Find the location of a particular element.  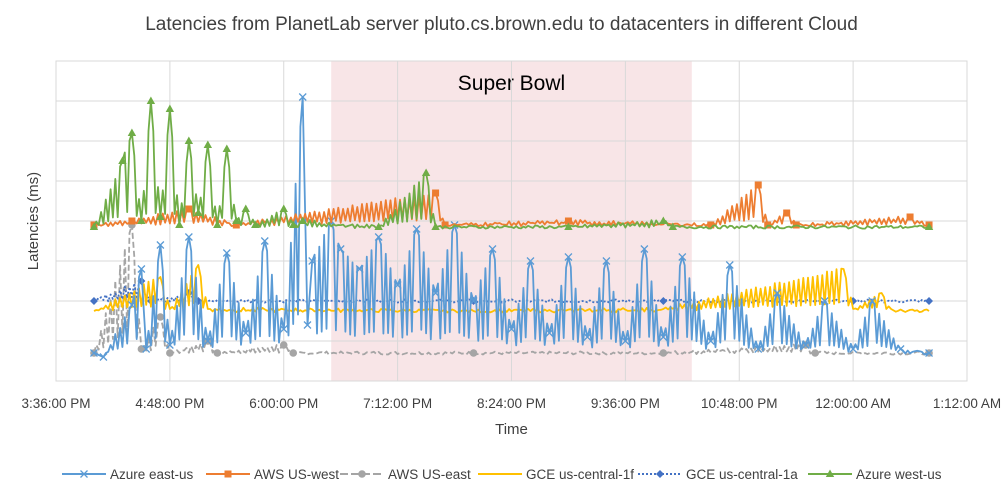

legend-label: AWS US-east is located at coordinates (429, 474).